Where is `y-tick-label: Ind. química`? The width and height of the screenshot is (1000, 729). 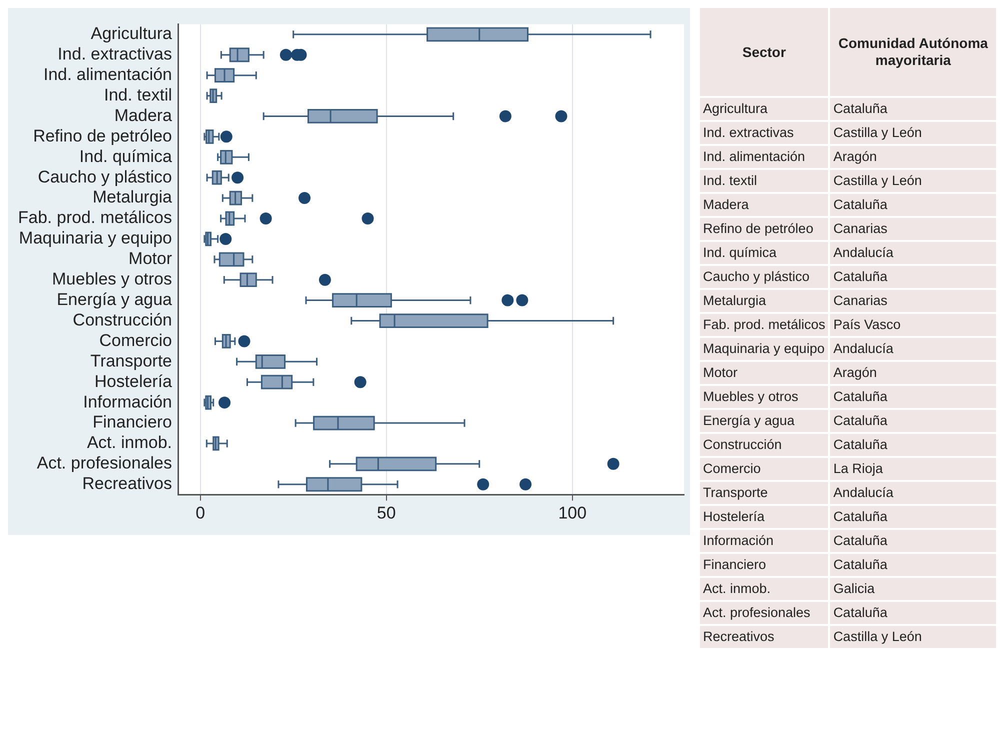 y-tick-label: Ind. química is located at coordinates (126, 156).